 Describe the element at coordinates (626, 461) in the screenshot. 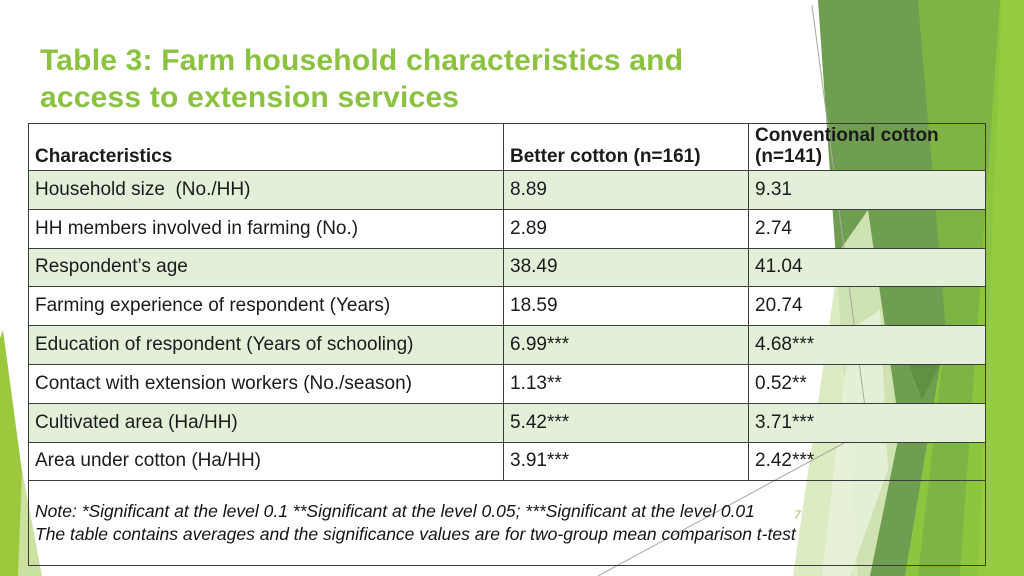

I see `better-cotton-value: 3.91***` at that location.